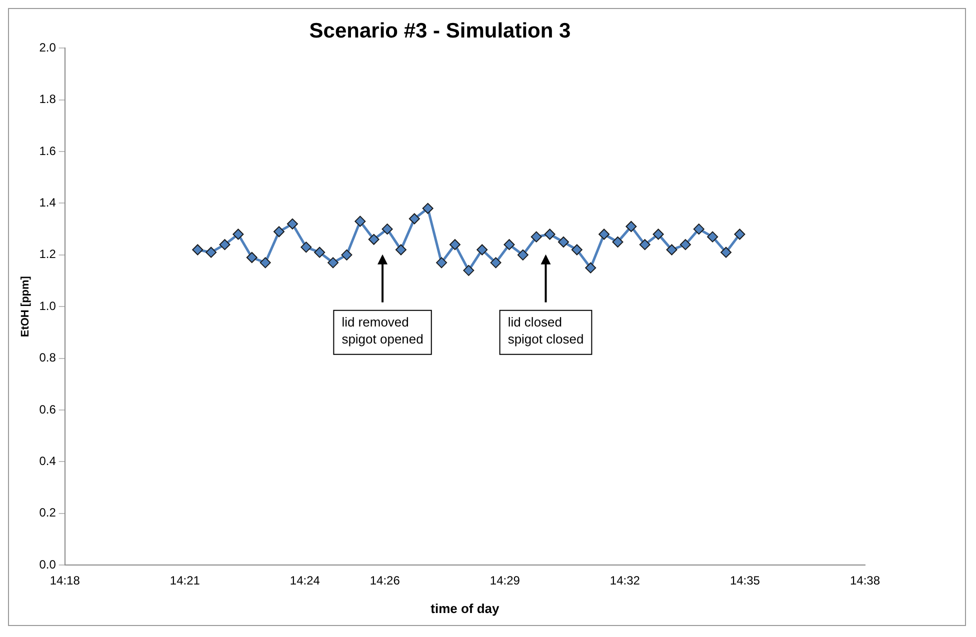 This screenshot has width=976, height=637. I want to click on x-tick-label: 14:21, so click(185, 581).